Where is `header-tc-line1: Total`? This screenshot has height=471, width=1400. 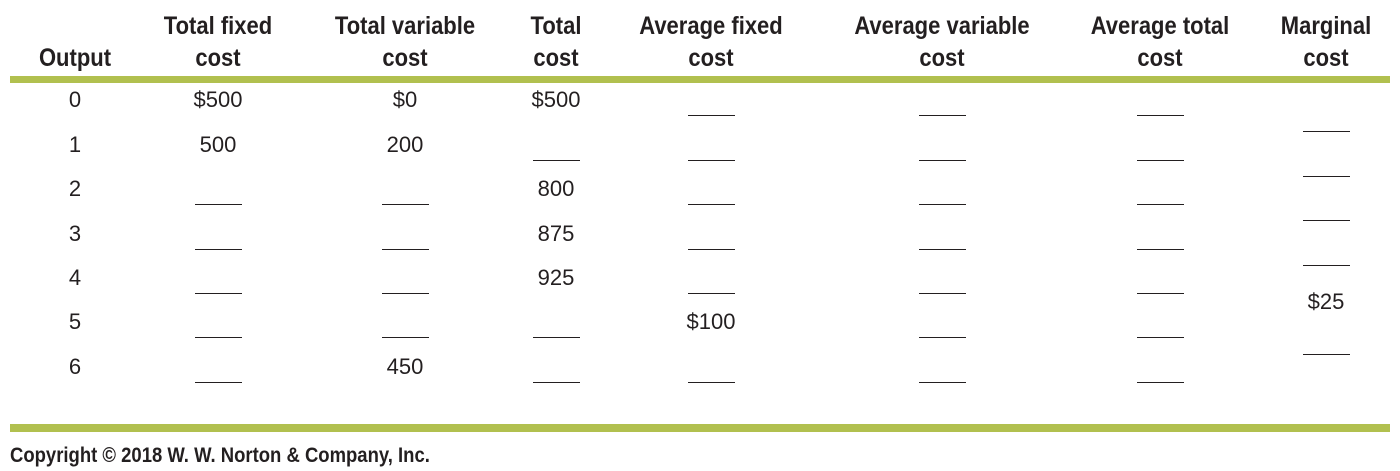 header-tc-line1: Total is located at coordinates (556, 26).